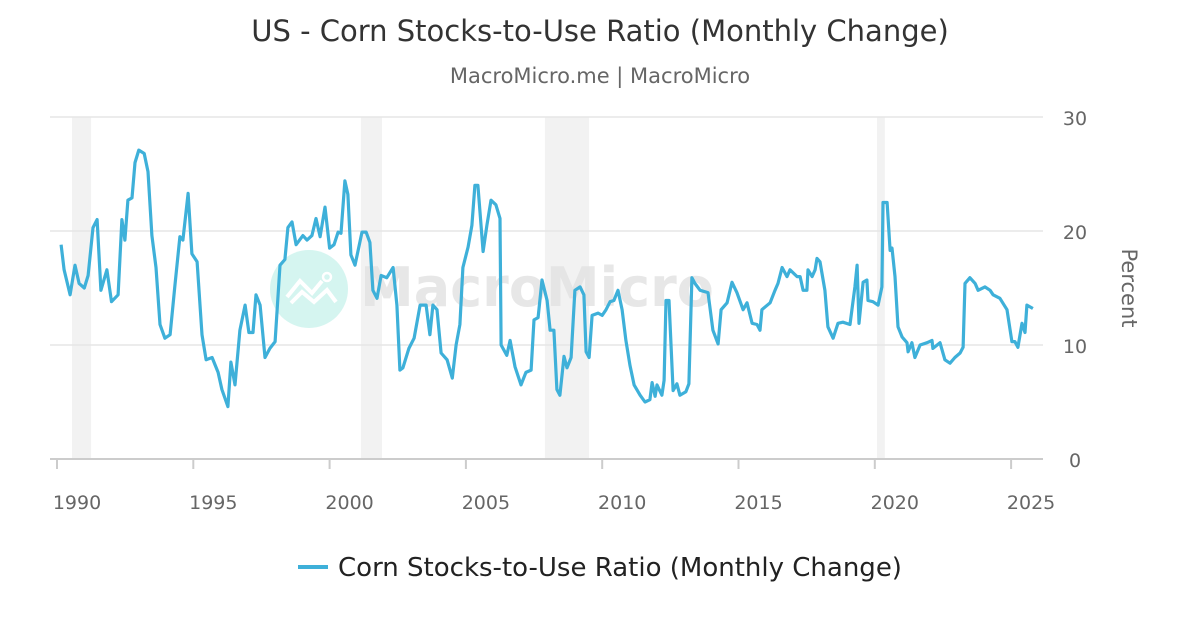 The width and height of the screenshot is (1200, 630). I want to click on watermark: MacroMicro, so click(492, 289).